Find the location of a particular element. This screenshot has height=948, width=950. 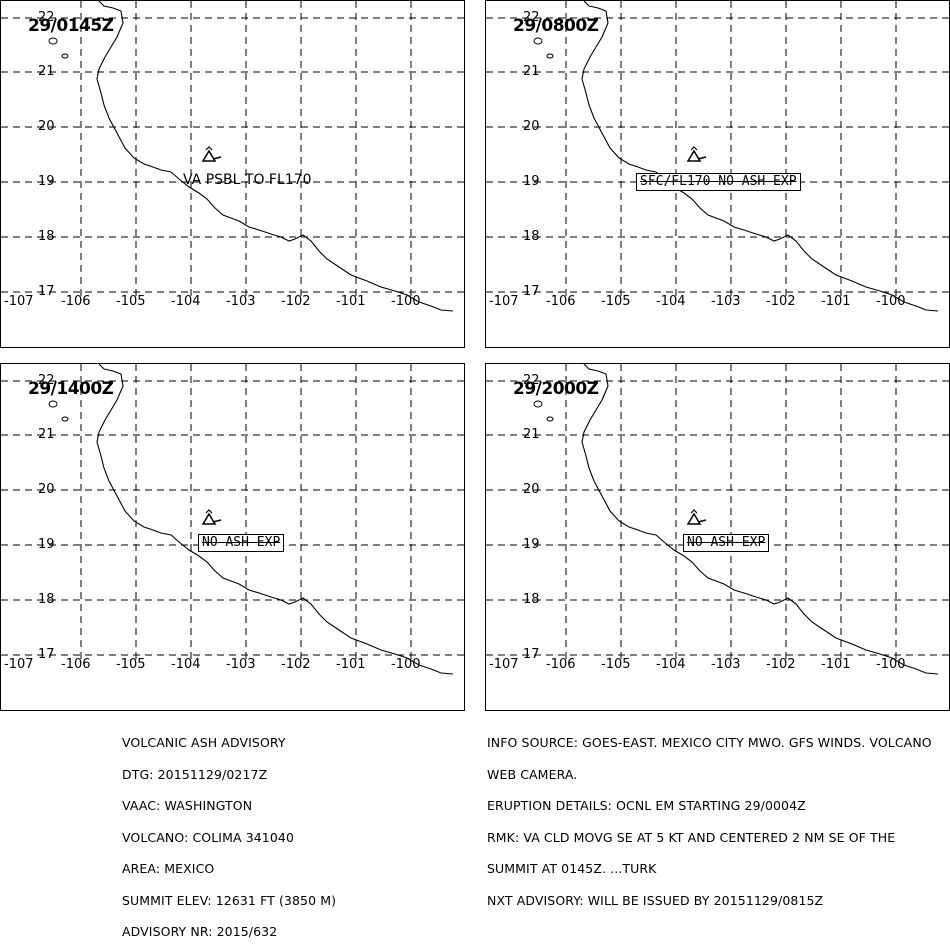

advisory-line: DTG: 20151129/0217Z is located at coordinates (195, 774).